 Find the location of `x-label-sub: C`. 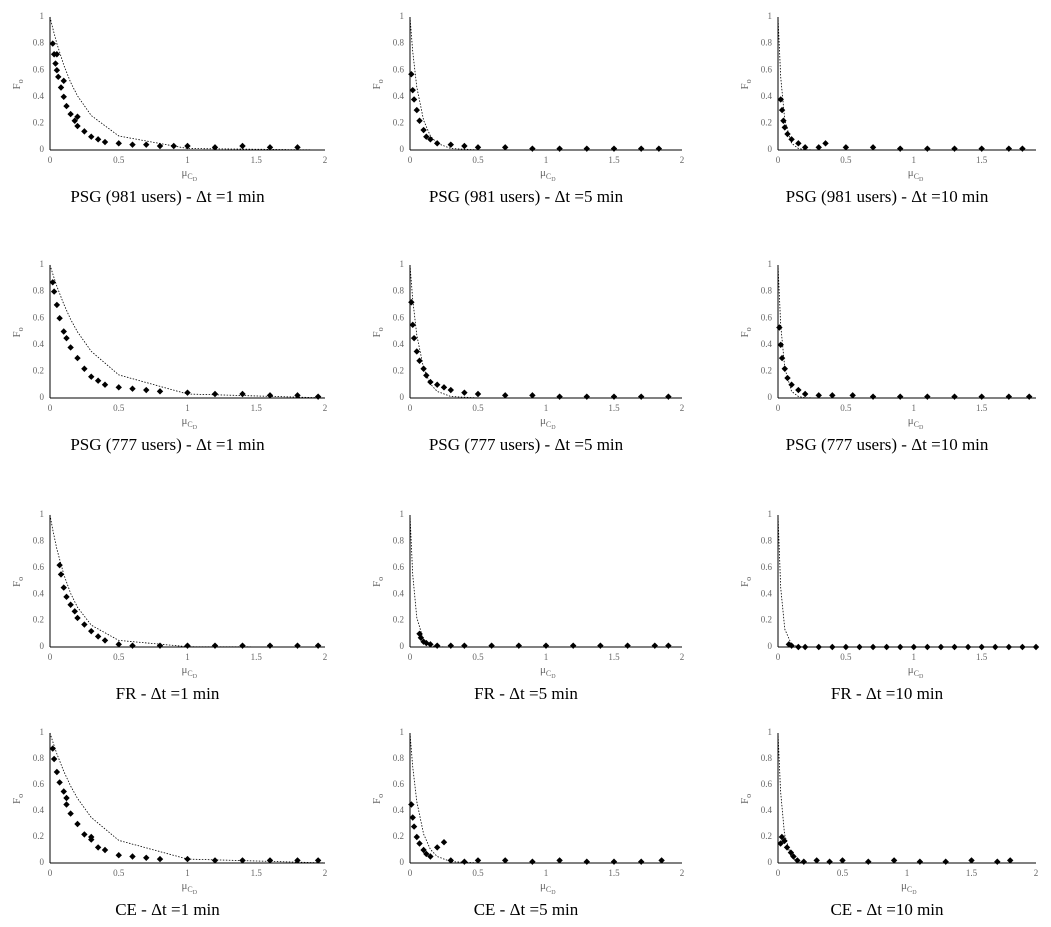

x-label-sub: C is located at coordinates (916, 176).